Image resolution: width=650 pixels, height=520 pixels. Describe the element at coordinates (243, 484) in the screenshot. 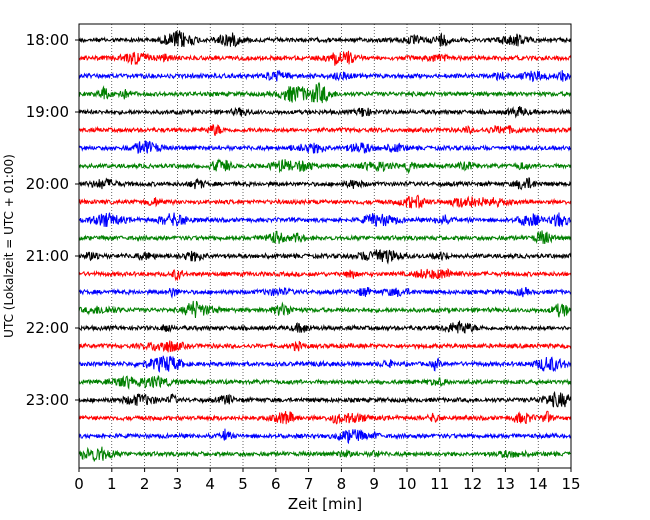

I see `x-tick-label: 5` at that location.